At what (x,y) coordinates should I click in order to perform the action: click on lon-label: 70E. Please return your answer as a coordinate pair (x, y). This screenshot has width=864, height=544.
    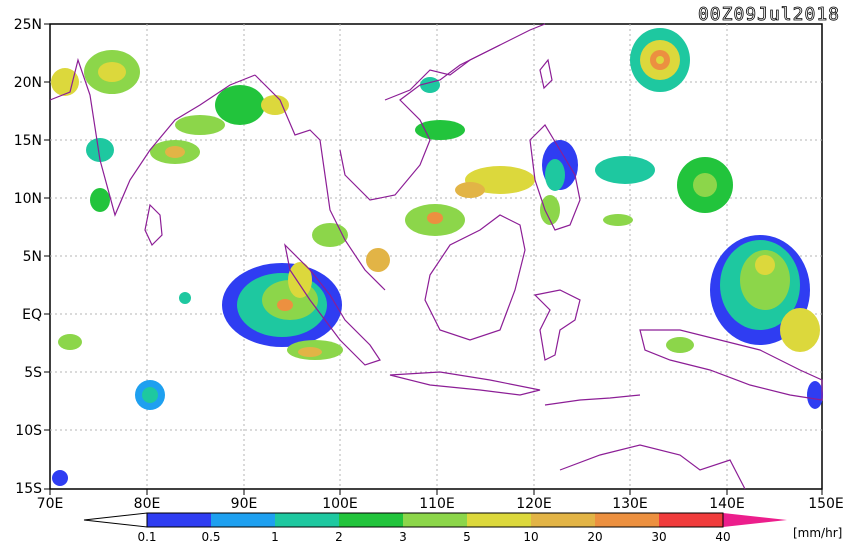
    Looking at the image, I should click on (50, 504).